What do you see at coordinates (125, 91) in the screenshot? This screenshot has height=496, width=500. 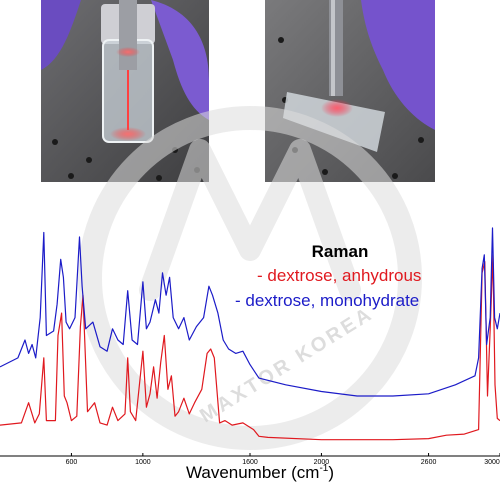 I see `photo-vial-laser` at bounding box center [125, 91].